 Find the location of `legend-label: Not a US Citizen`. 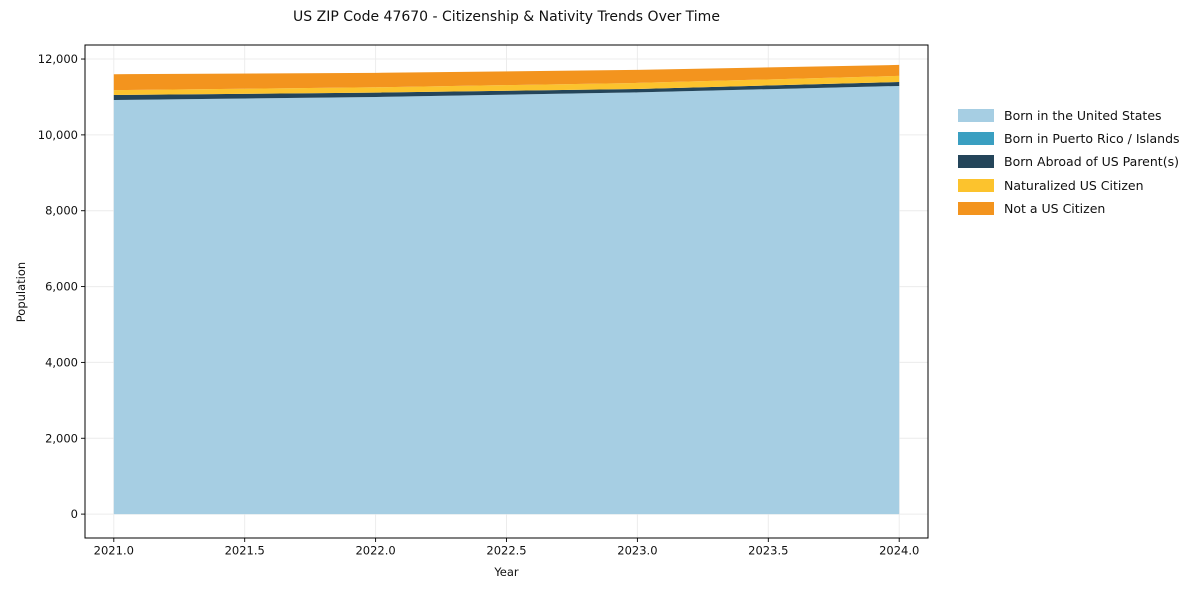

legend-label: Not a US Citizen is located at coordinates (1055, 208).